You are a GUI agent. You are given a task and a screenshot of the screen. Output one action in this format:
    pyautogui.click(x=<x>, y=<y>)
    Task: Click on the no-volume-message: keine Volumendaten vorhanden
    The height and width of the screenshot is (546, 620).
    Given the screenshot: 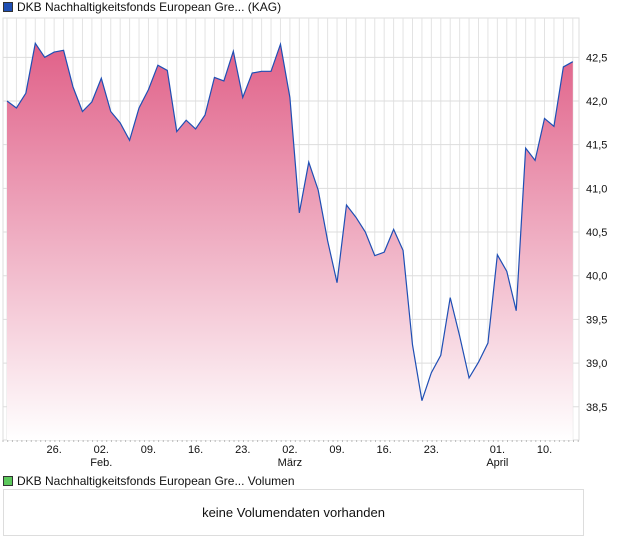 What is the action you would take?
    pyautogui.click(x=293, y=512)
    